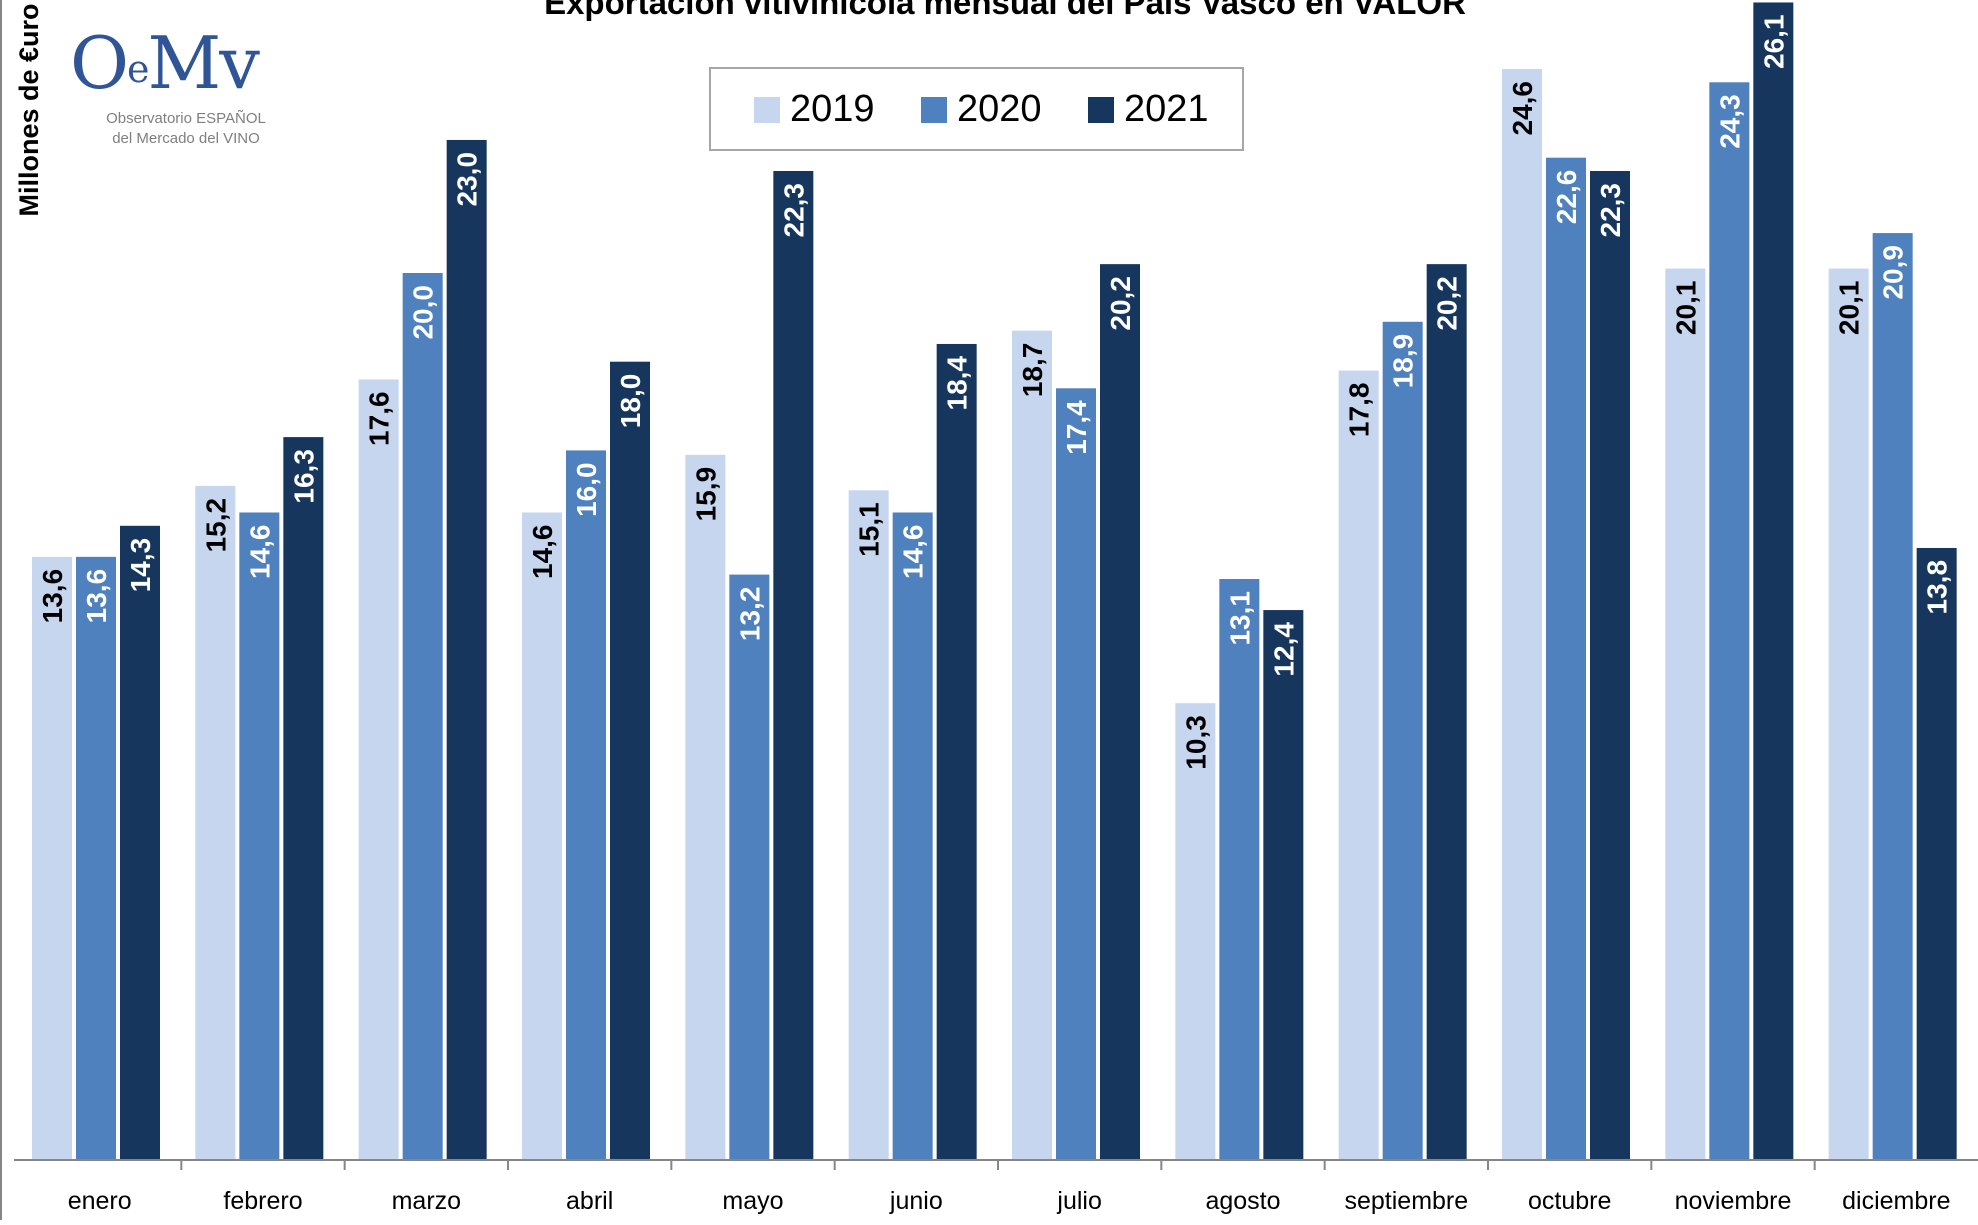  Describe the element at coordinates (832, 109) in the screenshot. I see `legend-label-2019: 2019` at that location.